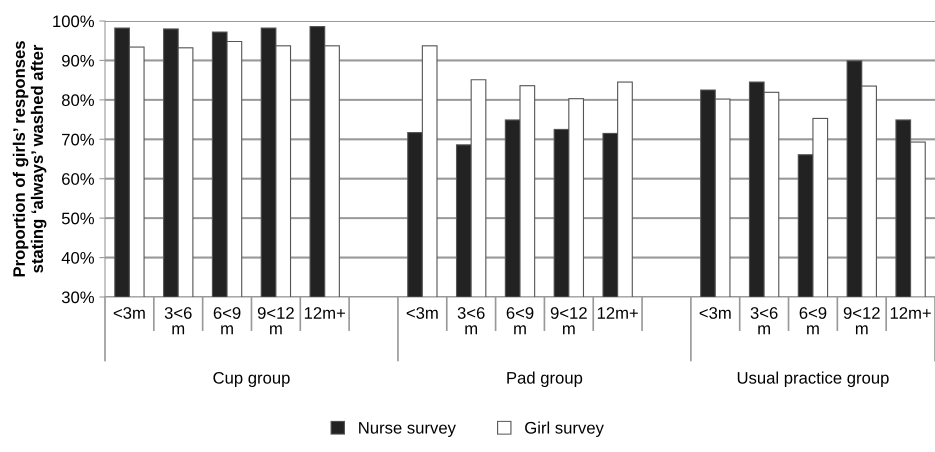 The height and width of the screenshot is (452, 935). What do you see at coordinates (73, 21) in the screenshot?
I see `y-tick-label: 100%` at bounding box center [73, 21].